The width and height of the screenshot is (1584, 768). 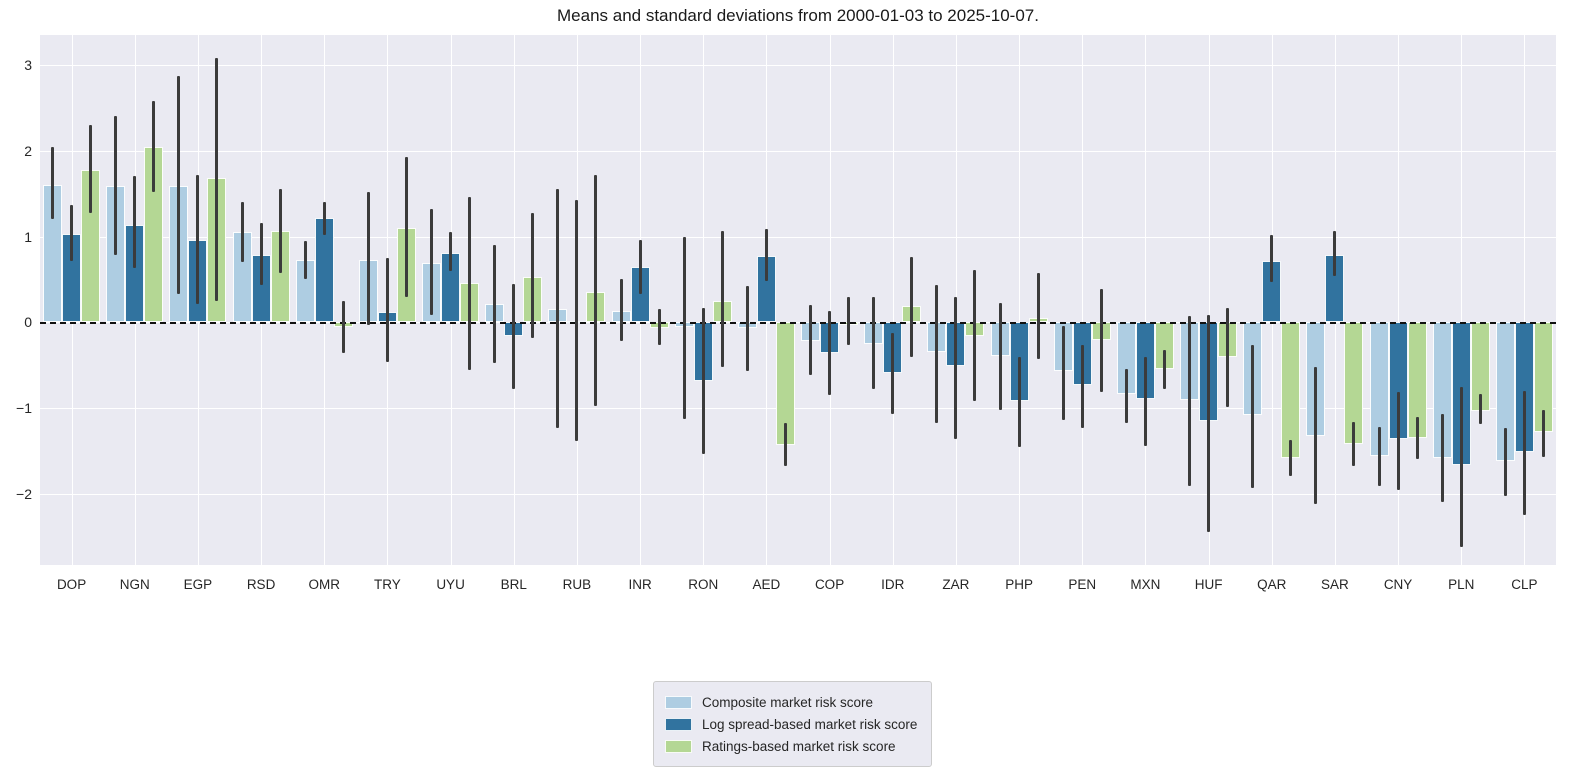 I want to click on x-tick-label-ngn: NGN, so click(x=134, y=584).